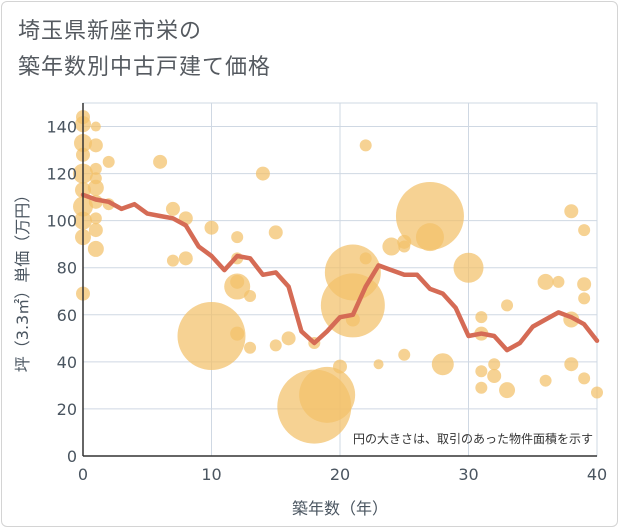 This screenshot has width=621, height=530. What do you see at coordinates (67, 315) in the screenshot?
I see `y-tick-label: 60` at bounding box center [67, 315].